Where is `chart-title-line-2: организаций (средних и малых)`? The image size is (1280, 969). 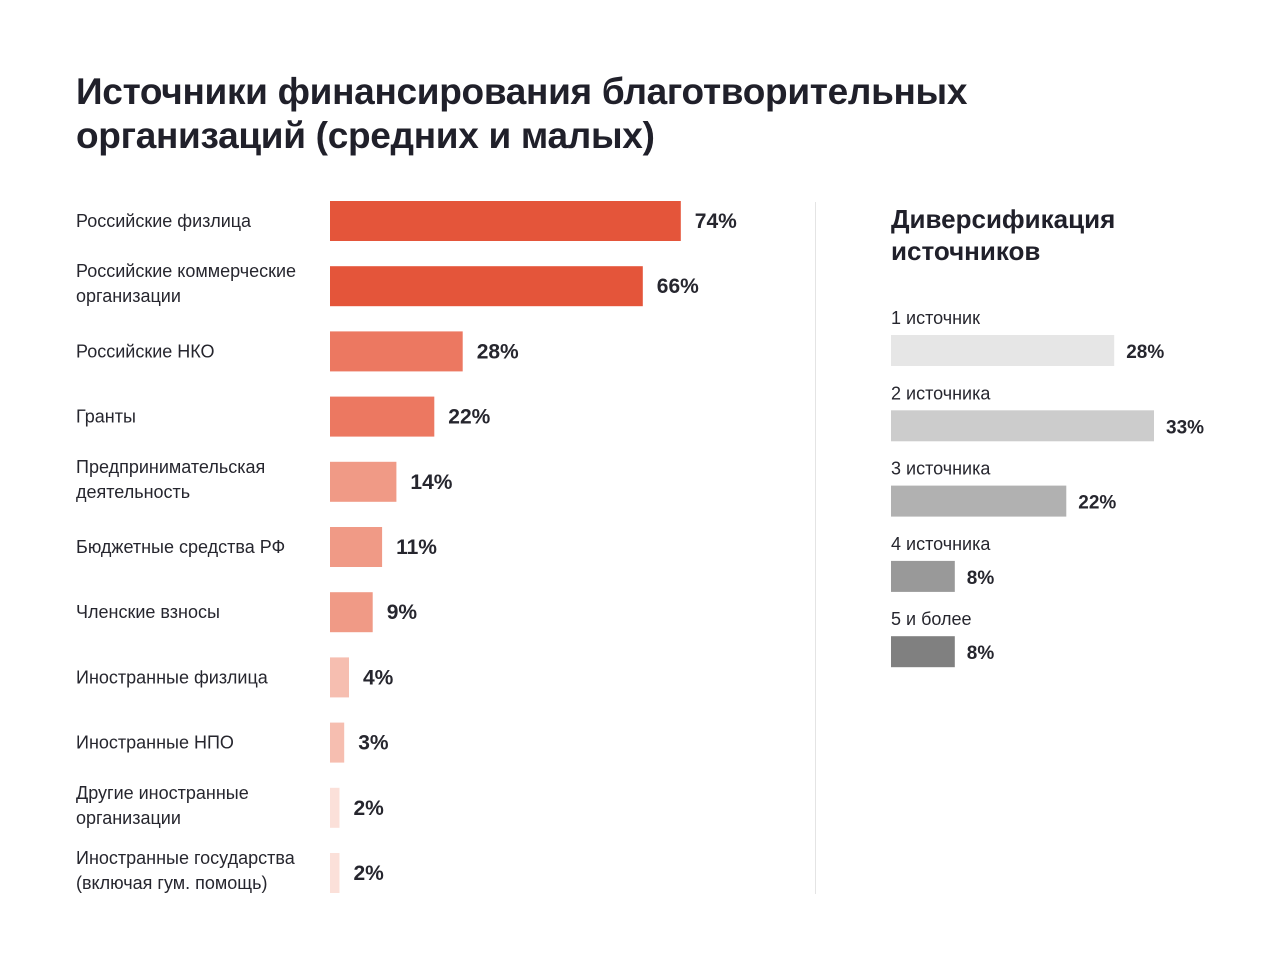
chart-title-line-2: организаций (средних и малых) is located at coordinates (365, 135).